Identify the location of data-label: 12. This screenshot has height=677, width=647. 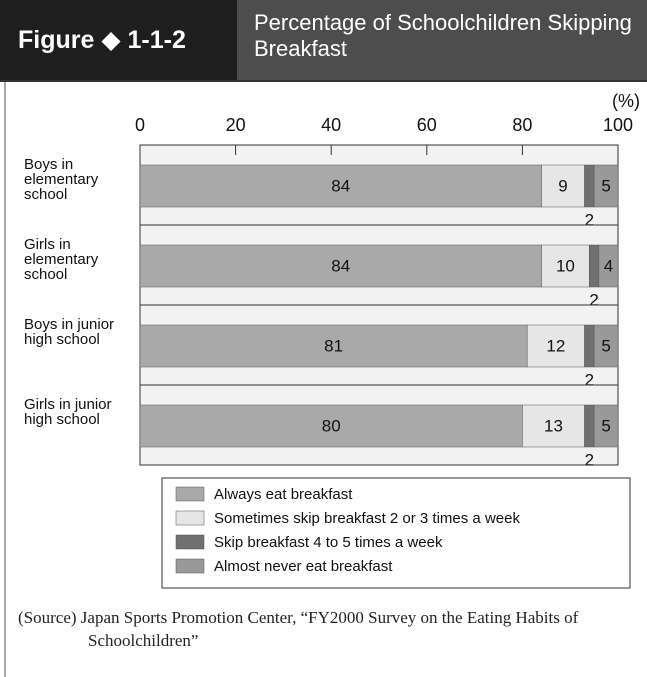
(555, 345).